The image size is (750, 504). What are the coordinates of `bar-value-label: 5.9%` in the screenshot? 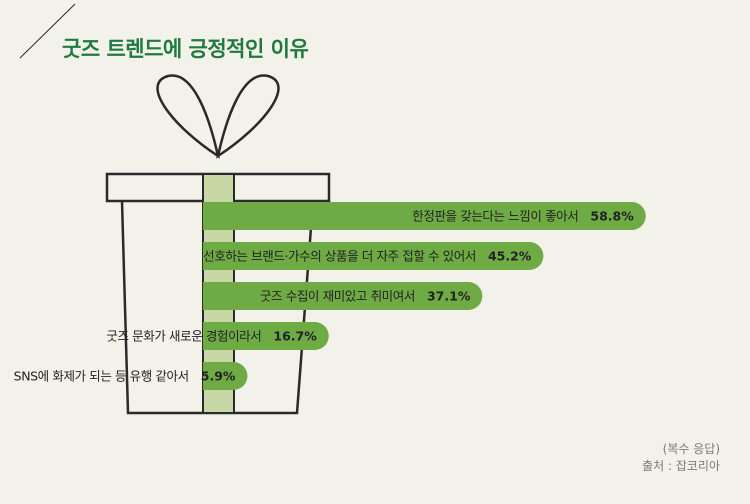 It's located at (218, 376).